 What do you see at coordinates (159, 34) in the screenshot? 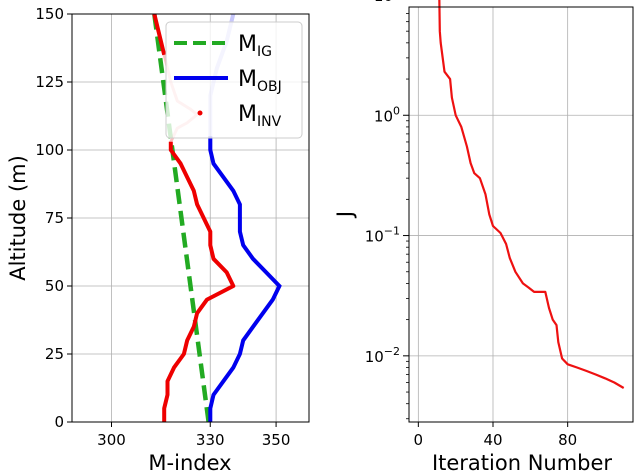
I see `series-line-inv-top` at bounding box center [159, 34].